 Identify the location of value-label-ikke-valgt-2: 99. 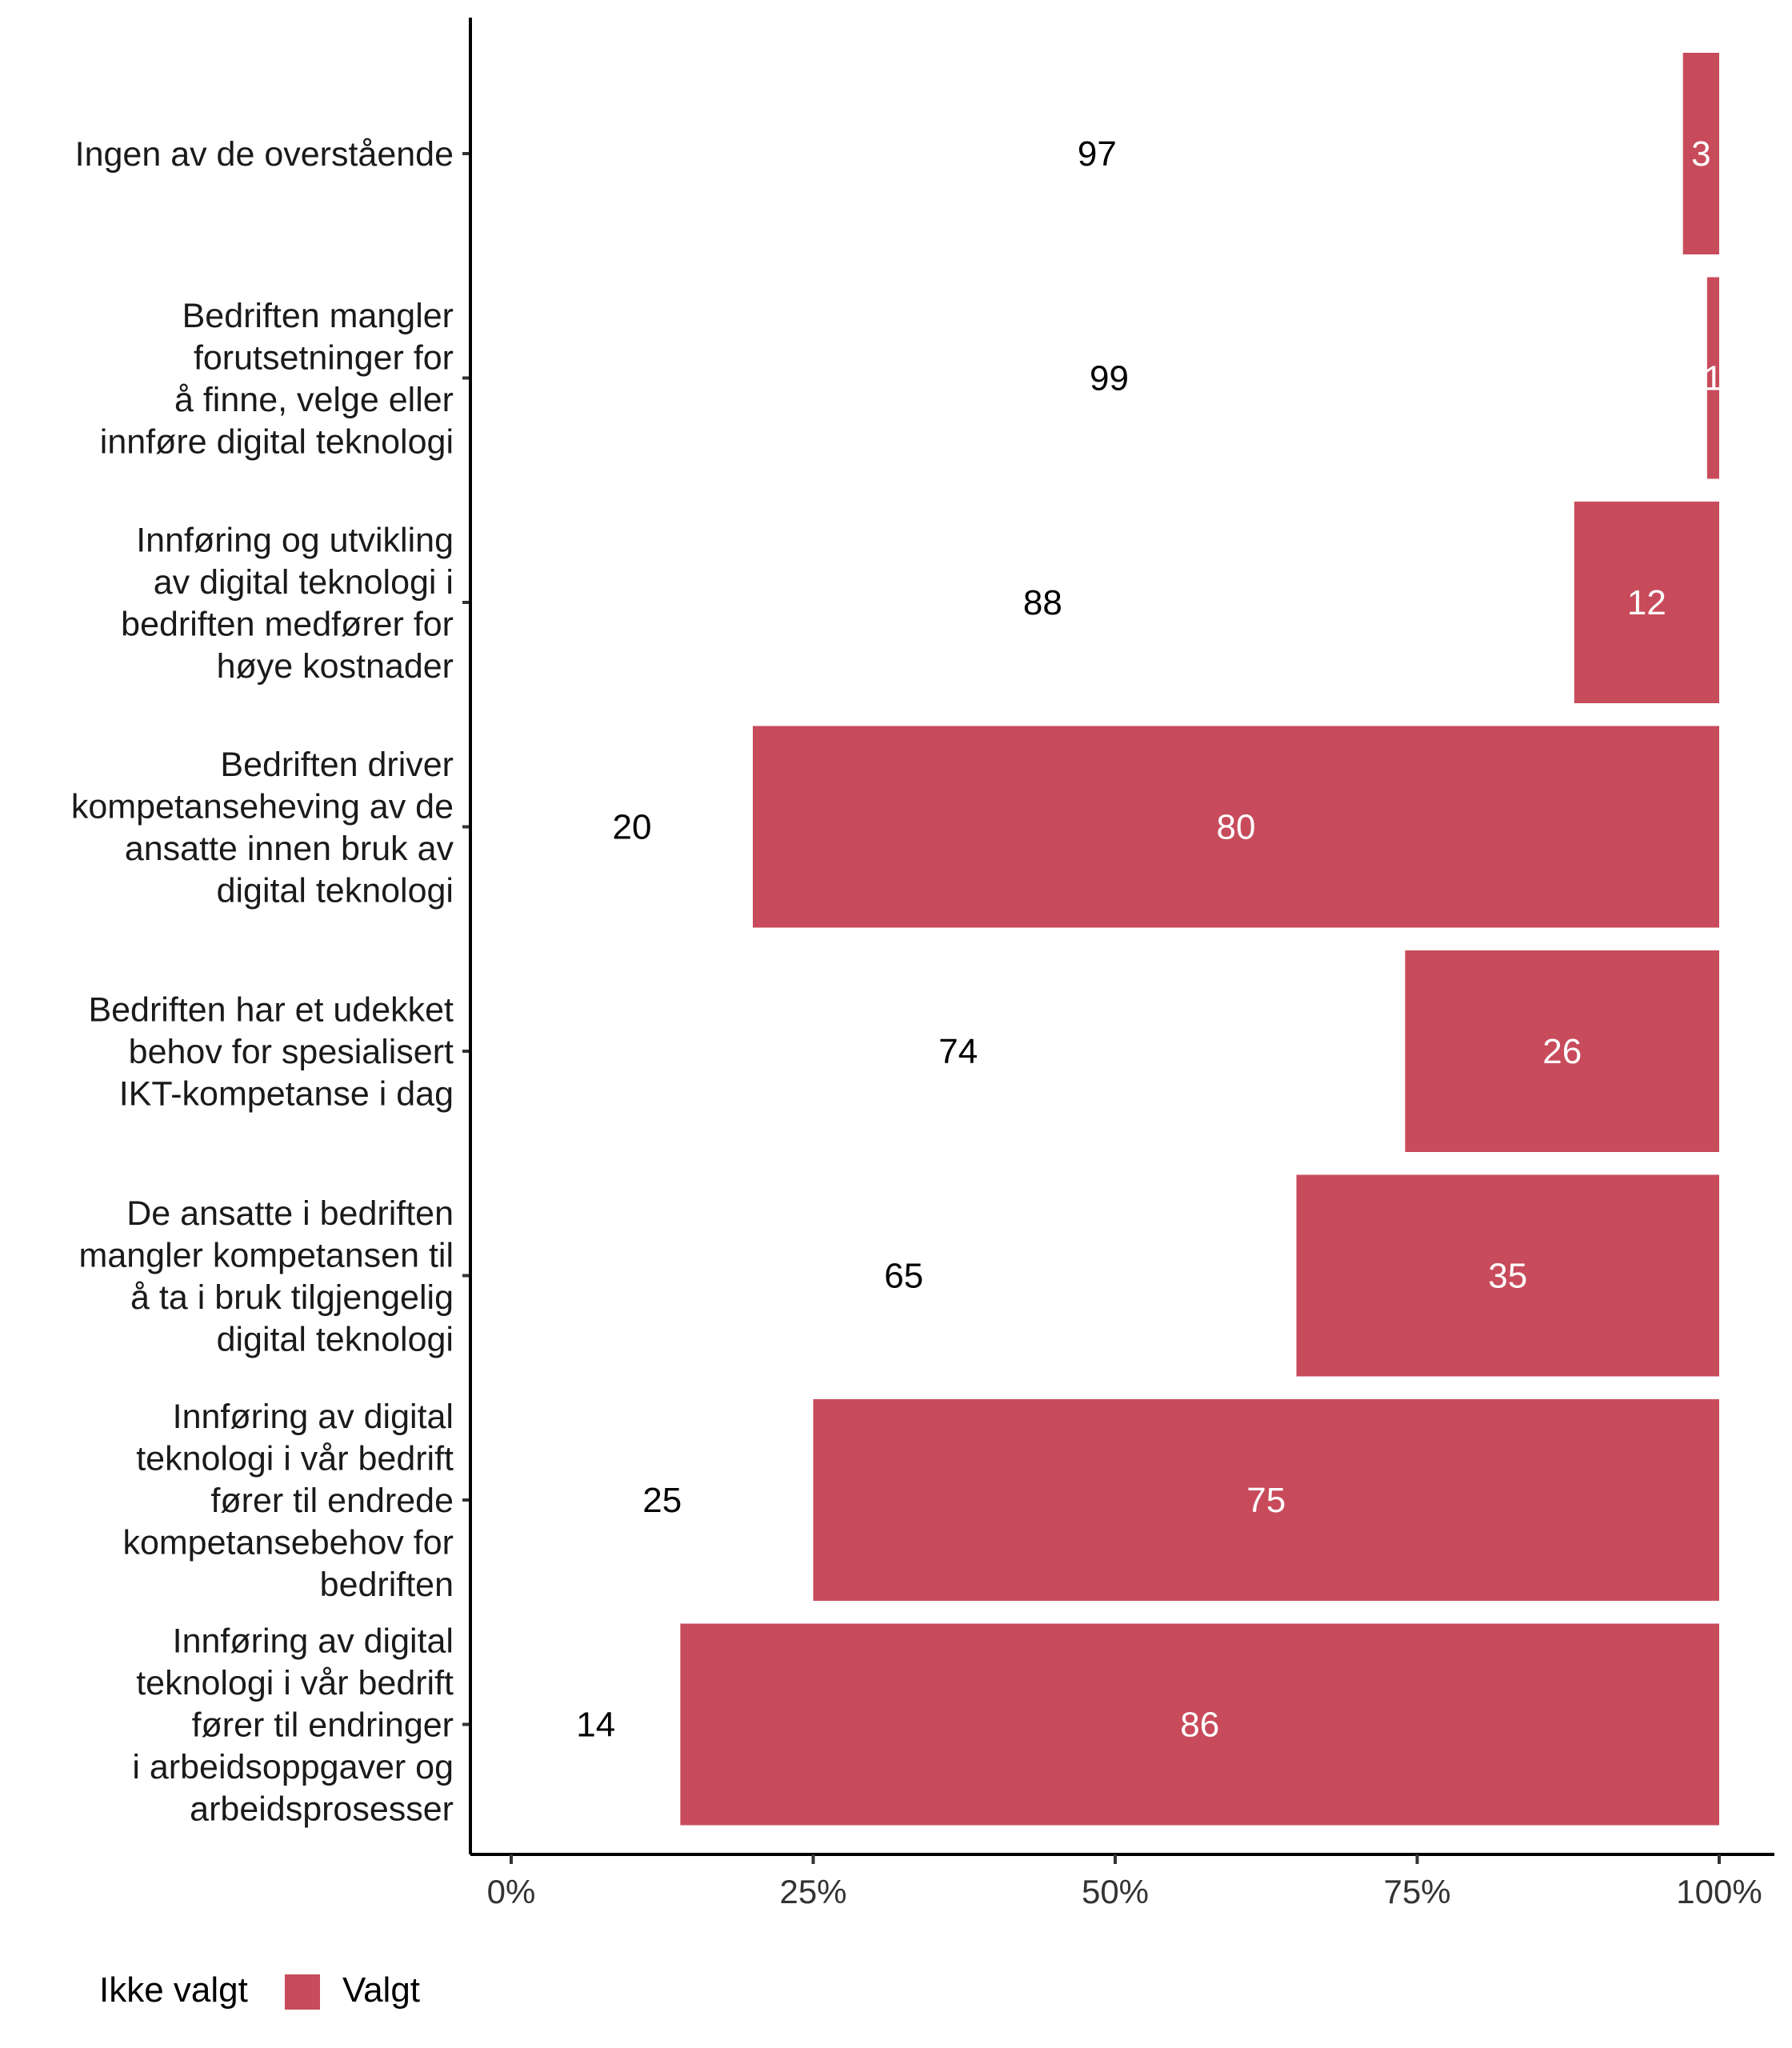
(1109, 378).